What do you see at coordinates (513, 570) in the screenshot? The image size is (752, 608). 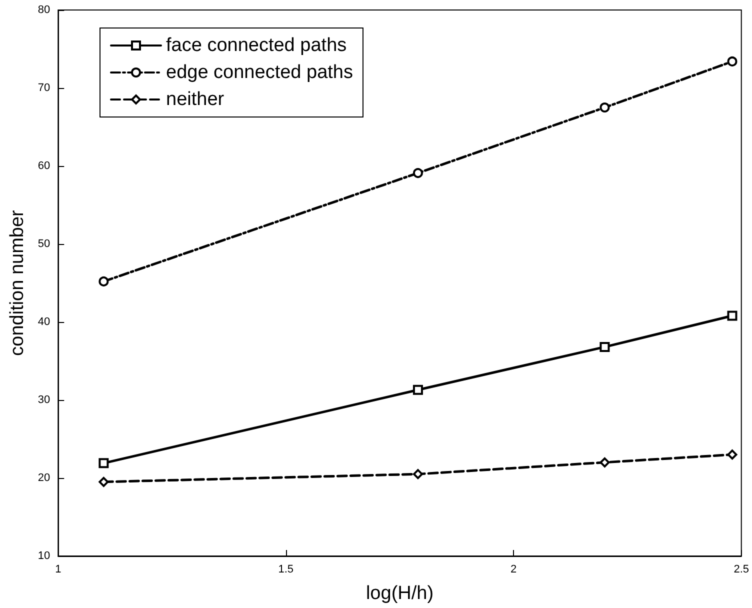 I see `x-tick-label: 2` at bounding box center [513, 570].